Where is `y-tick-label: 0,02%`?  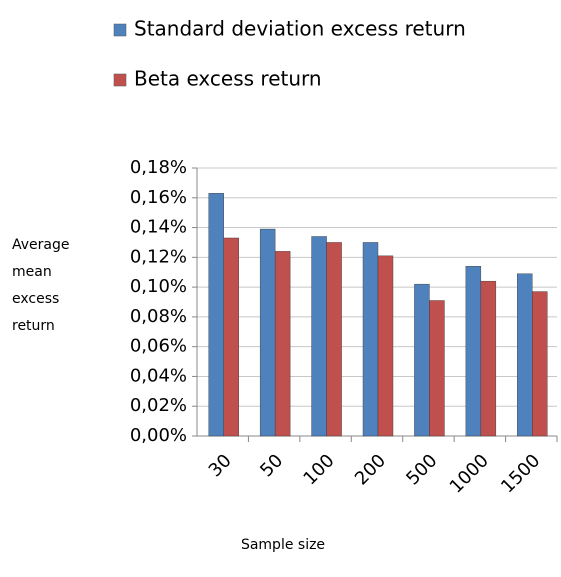 y-tick-label: 0,02% is located at coordinates (158, 405).